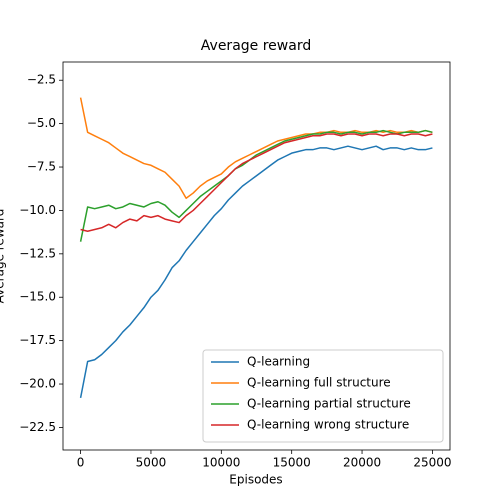 This screenshot has width=500, height=504. What do you see at coordinates (256, 46) in the screenshot?
I see `chart-title: Average reward` at bounding box center [256, 46].